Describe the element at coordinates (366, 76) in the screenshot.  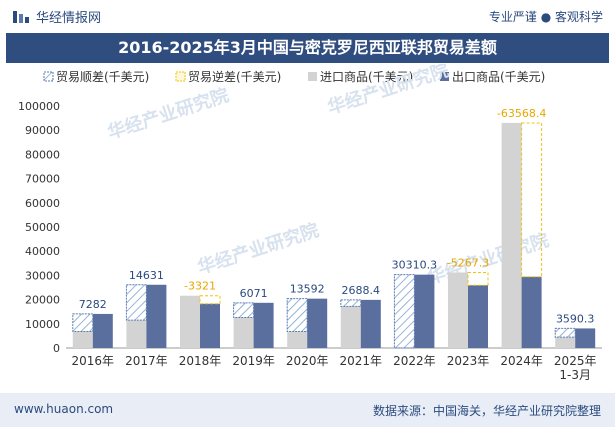
I see `legend-label: 进口商品(千美元)` at that location.